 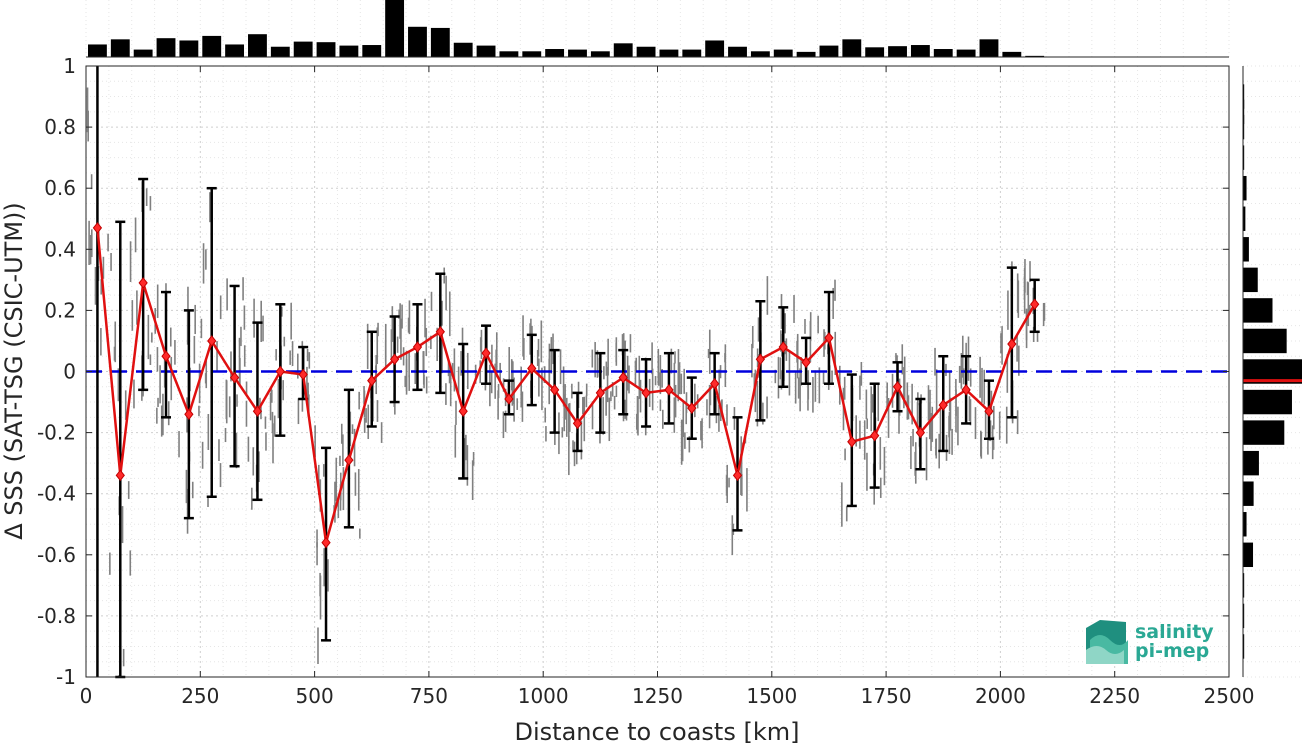 I want to click on y-tick-label: -1, so click(x=66, y=677).